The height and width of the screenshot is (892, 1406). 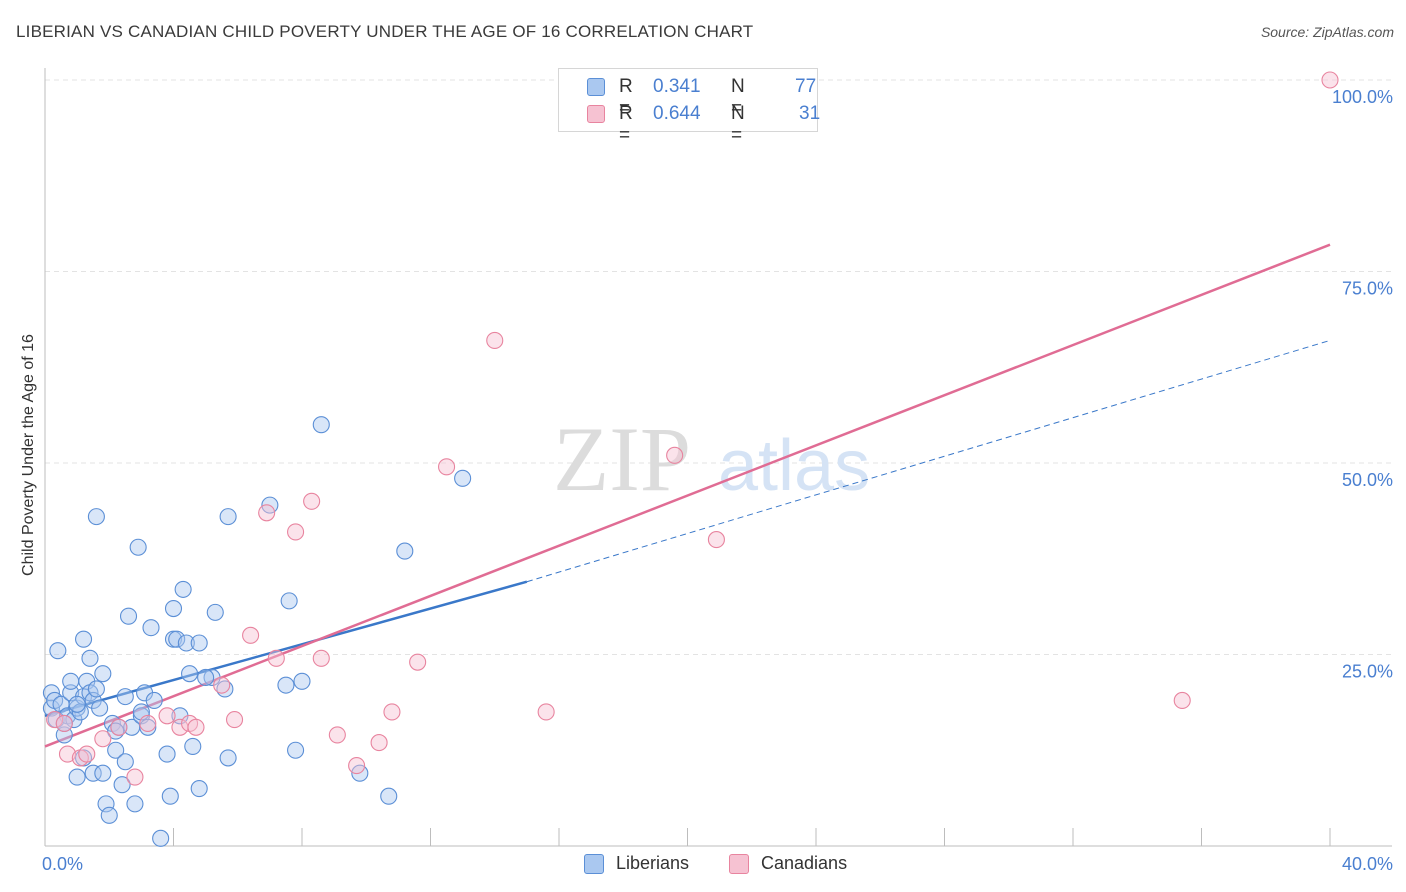 What do you see at coordinates (1367, 672) in the screenshot?
I see `y-tick-label: 25.0%` at bounding box center [1367, 672].